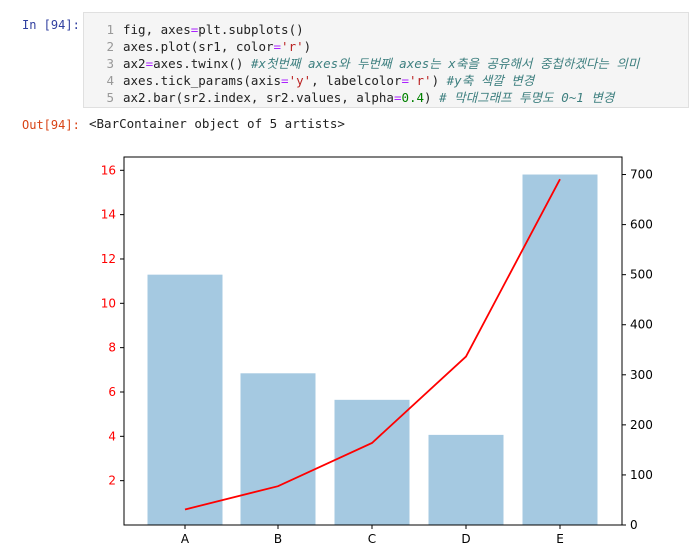 This screenshot has height=556, width=697. Describe the element at coordinates (386, 46) in the screenshot. I see `code-line: 2 axes.plot(sr1, color='r')` at that location.